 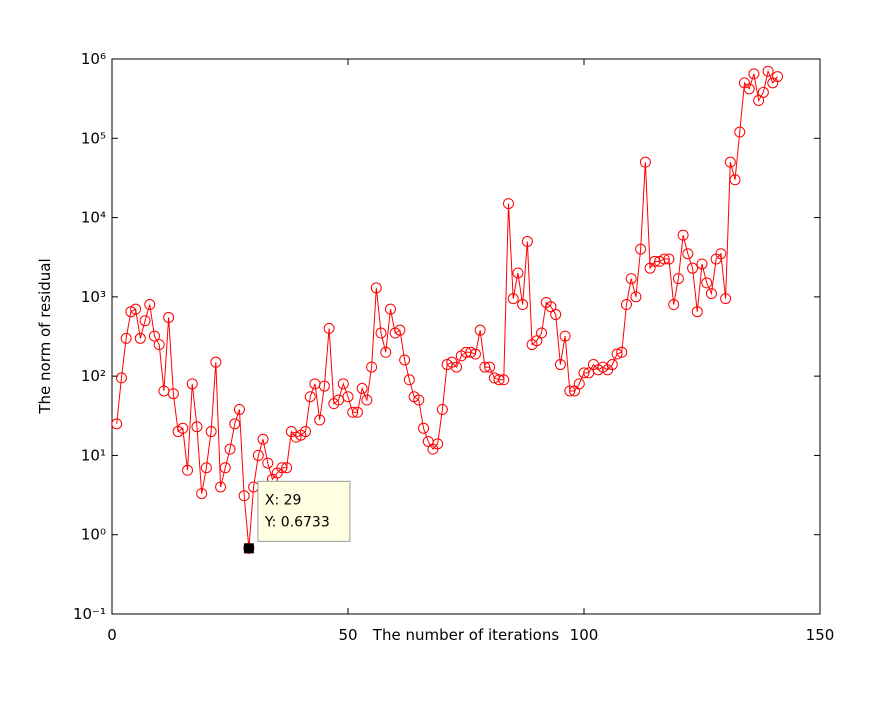 What do you see at coordinates (93, 535) in the screenshot?
I see `y-tick-label: 10⁰` at bounding box center [93, 535].